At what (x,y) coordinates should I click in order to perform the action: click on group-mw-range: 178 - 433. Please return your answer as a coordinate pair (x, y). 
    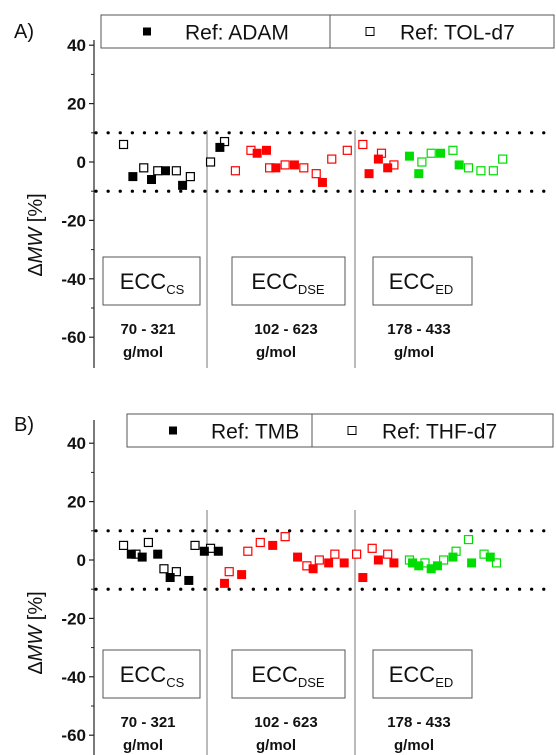
    Looking at the image, I should click on (418, 329).